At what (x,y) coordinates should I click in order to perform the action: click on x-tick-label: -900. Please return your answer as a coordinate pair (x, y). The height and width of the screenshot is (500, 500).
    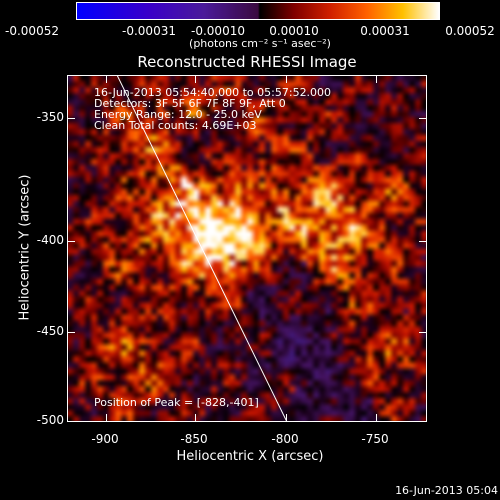
    Looking at the image, I should click on (105, 439).